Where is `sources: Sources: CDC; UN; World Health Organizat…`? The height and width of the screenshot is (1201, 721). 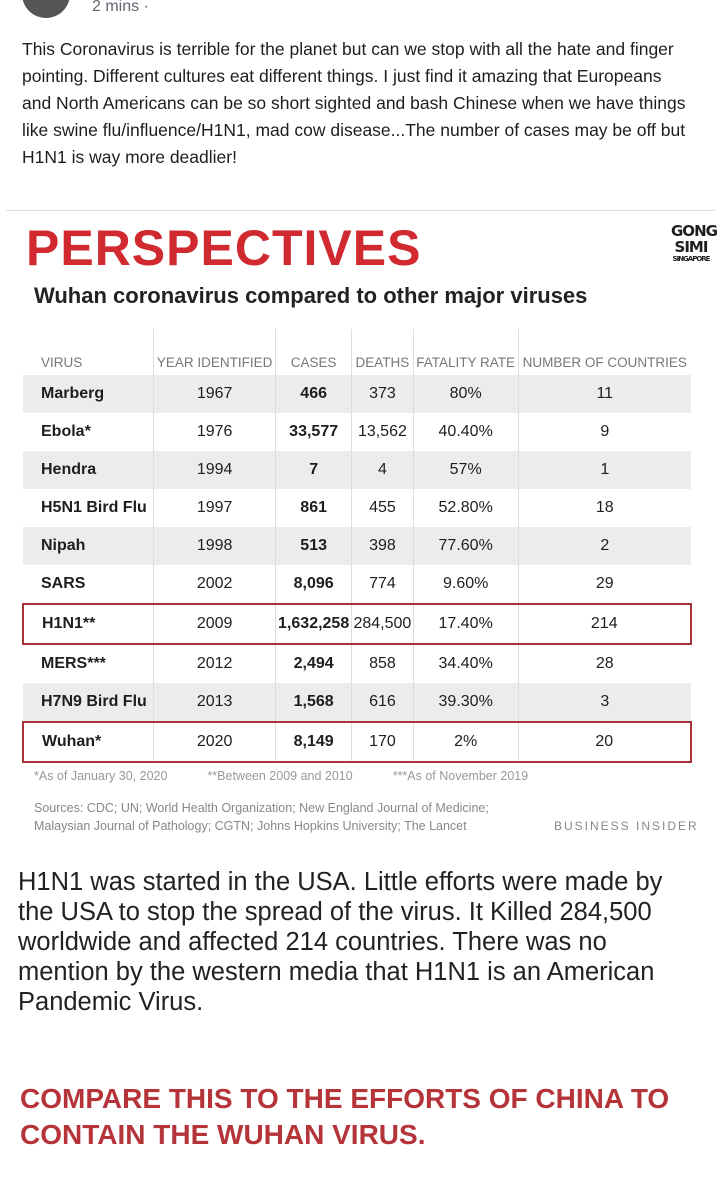 sources: Sources: CDC; UN; World Health Organizat… is located at coordinates (261, 817).